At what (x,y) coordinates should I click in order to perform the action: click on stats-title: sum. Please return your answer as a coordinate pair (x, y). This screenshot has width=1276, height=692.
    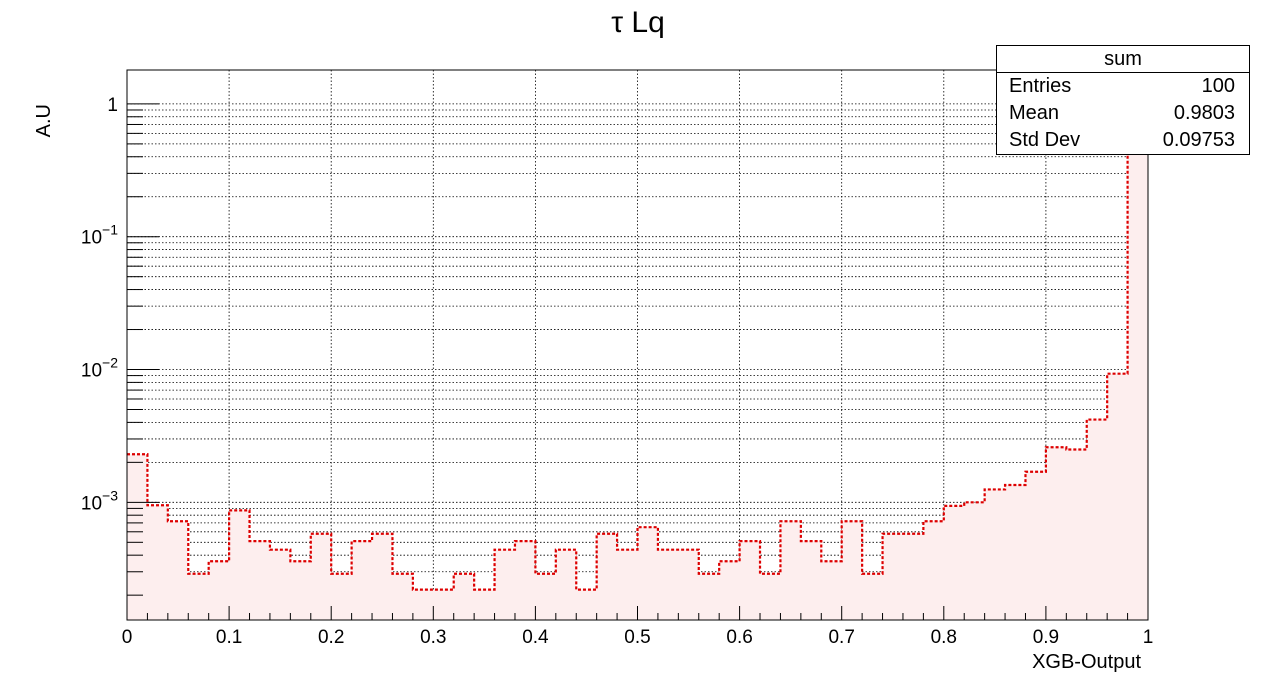
    Looking at the image, I should click on (1123, 59).